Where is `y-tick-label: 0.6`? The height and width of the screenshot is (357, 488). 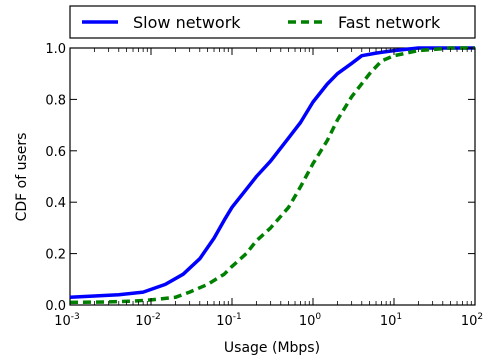
y-tick-label: 0.6 is located at coordinates (55, 152).